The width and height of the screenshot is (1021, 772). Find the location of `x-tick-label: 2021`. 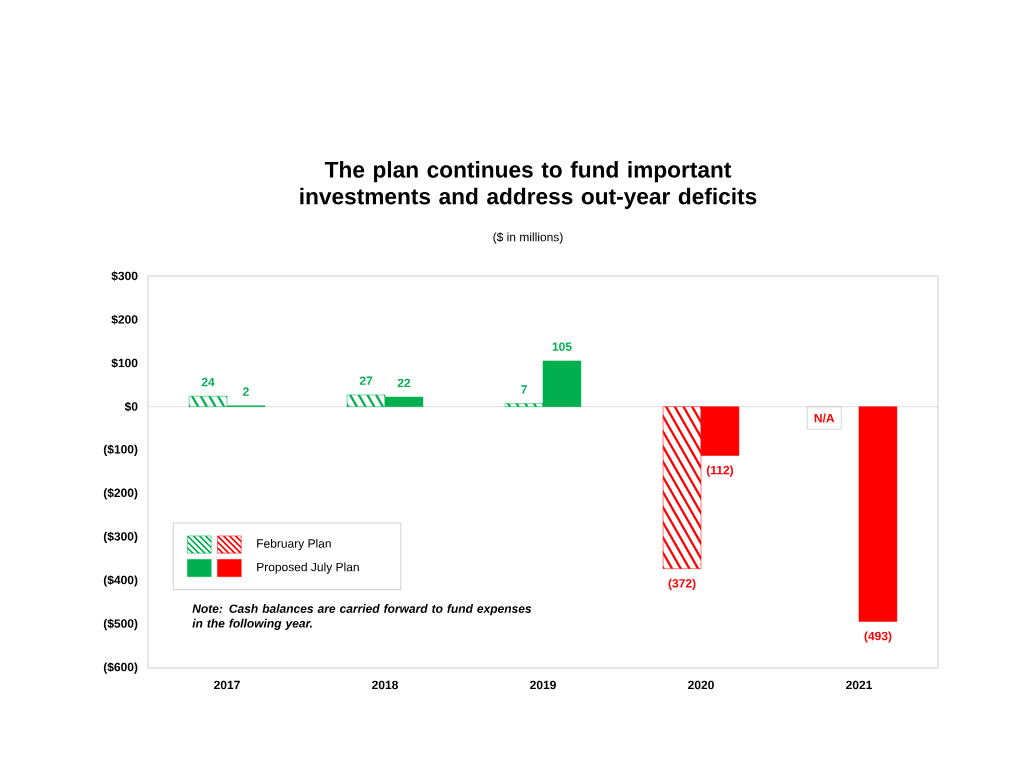

x-tick-label: 2021 is located at coordinates (859, 685).